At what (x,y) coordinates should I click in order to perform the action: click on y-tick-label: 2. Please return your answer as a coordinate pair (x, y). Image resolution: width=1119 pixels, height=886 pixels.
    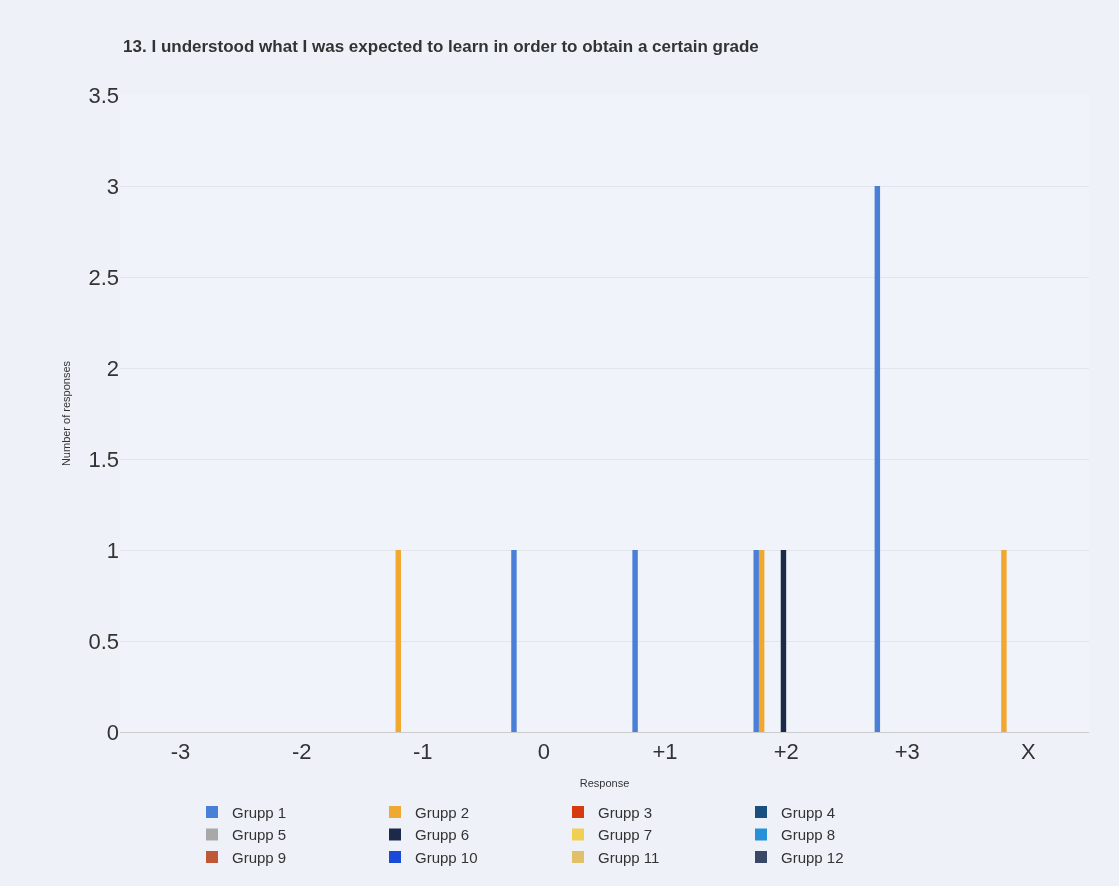
    Looking at the image, I should click on (112, 368).